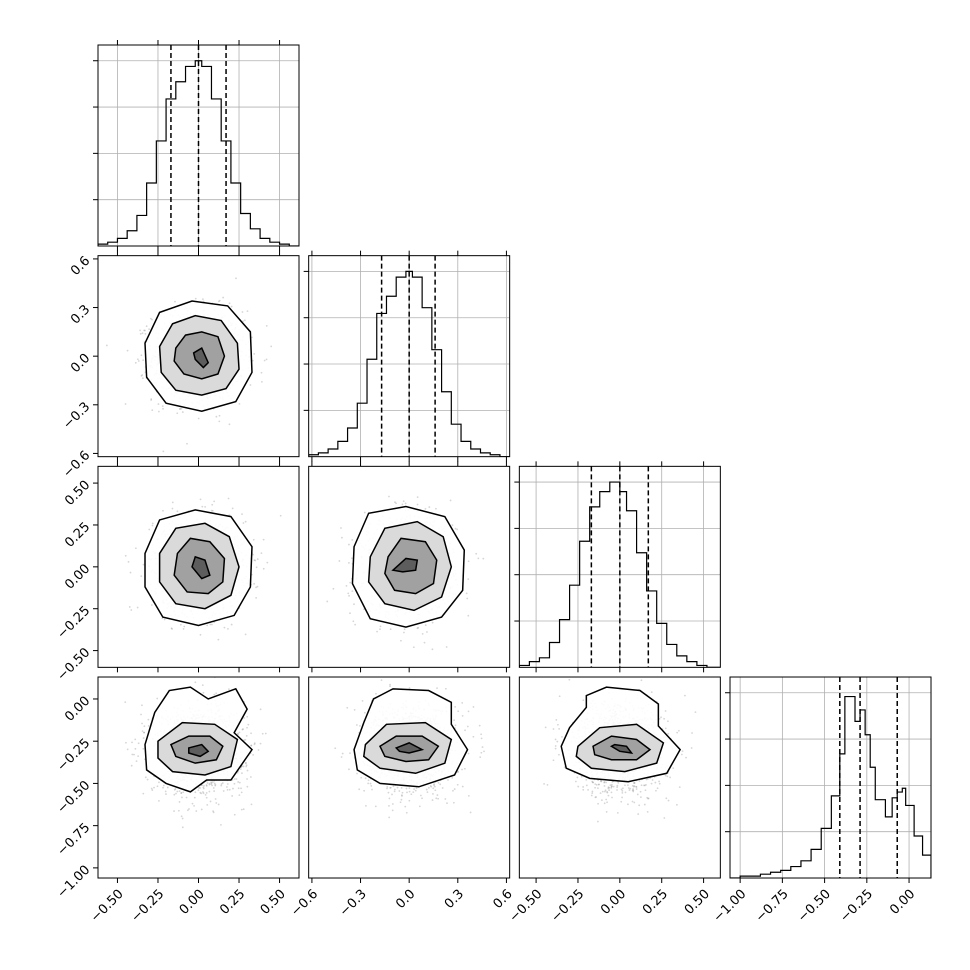 The image size is (970, 970). Describe the element at coordinates (80, 266) in the screenshot. I see `y-tick-label: 0.6` at that location.